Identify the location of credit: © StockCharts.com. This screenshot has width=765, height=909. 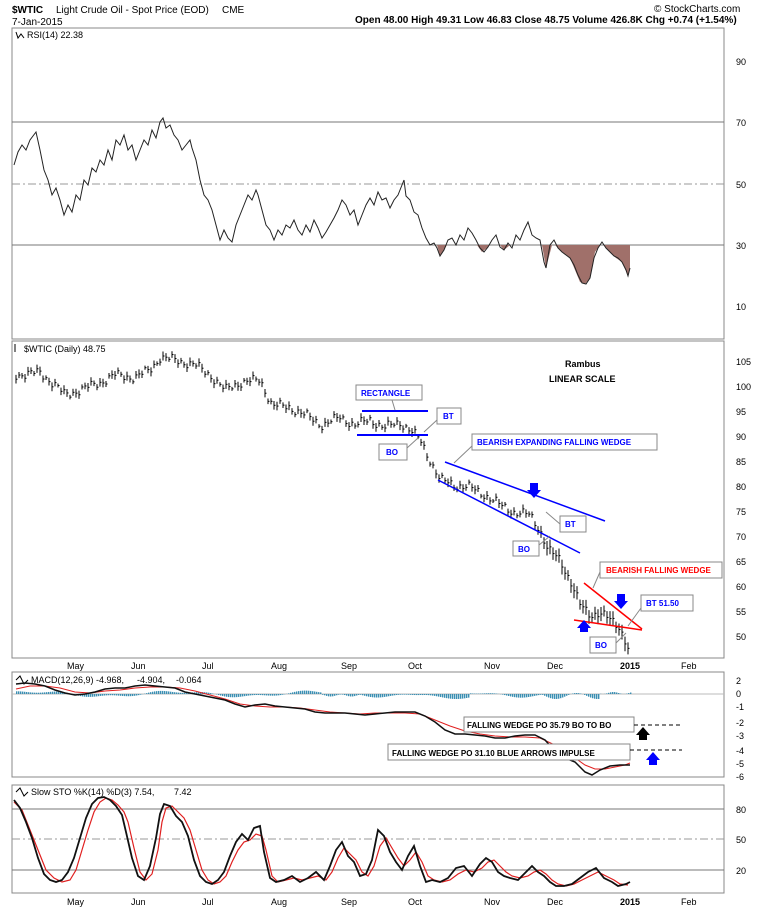
(697, 9).